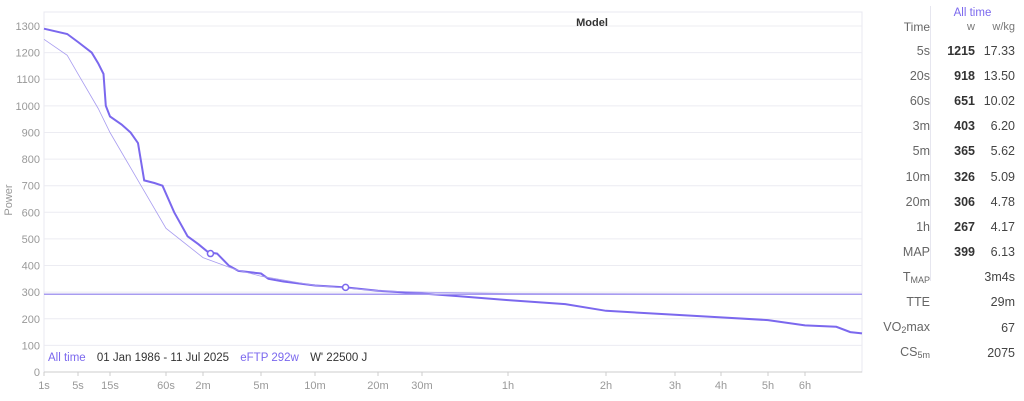 Image resolution: width=1024 pixels, height=401 pixels. What do you see at coordinates (923, 226) in the screenshot?
I see `row-time: 1h` at bounding box center [923, 226].